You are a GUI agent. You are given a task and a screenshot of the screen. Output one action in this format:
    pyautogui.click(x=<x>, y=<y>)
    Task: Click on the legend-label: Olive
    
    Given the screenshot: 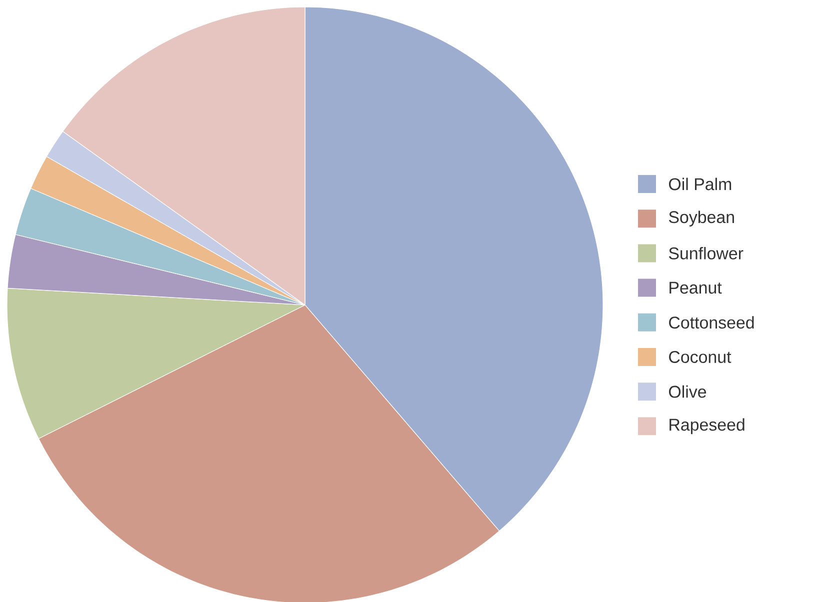 What is the action you would take?
    pyautogui.click(x=687, y=391)
    